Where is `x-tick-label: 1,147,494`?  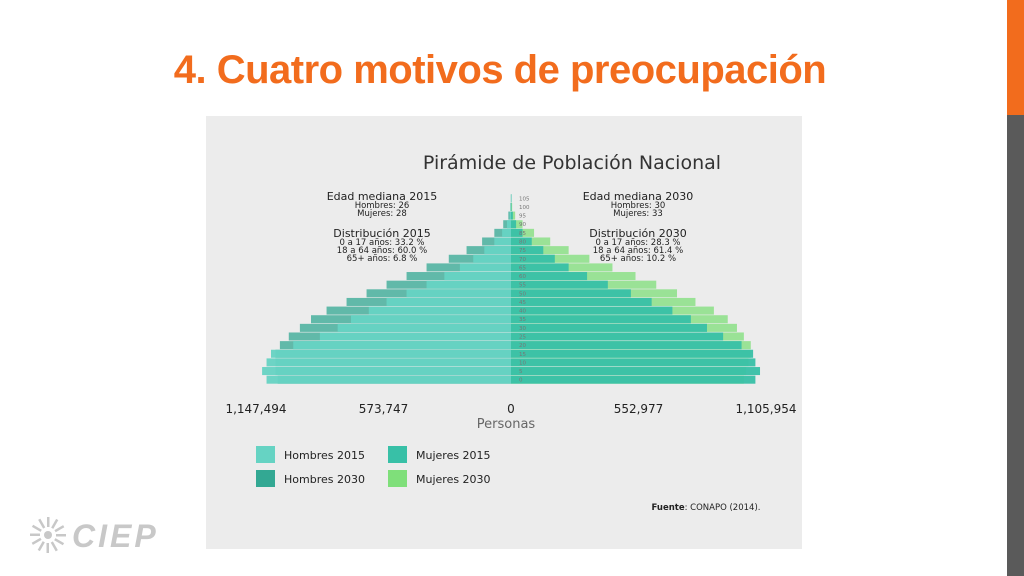
x-tick-label: 1,147,494 is located at coordinates (255, 409).